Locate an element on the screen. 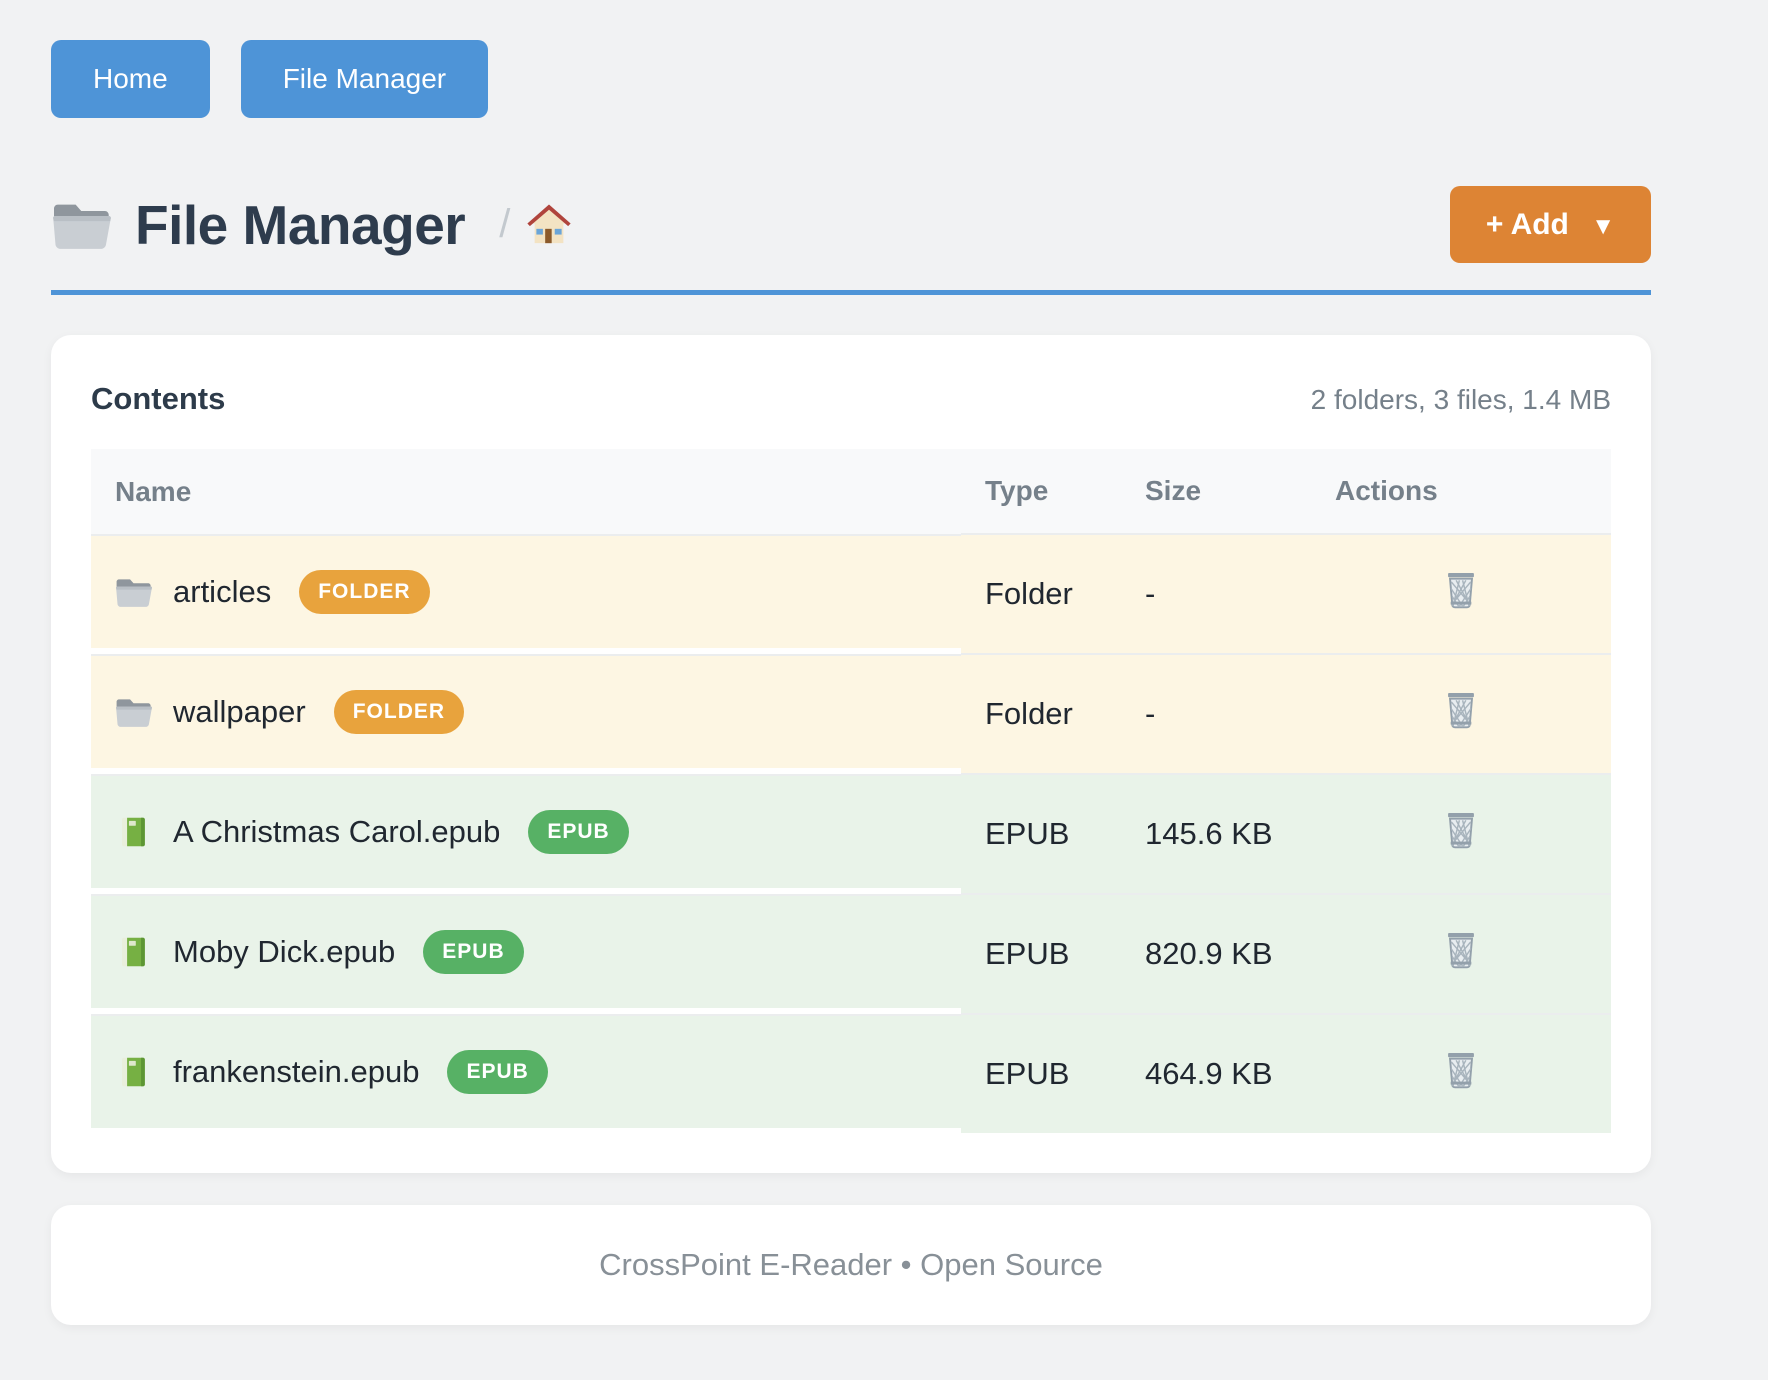 This screenshot has height=1380, width=1768. add-button: + Add ▼ is located at coordinates (1550, 224).